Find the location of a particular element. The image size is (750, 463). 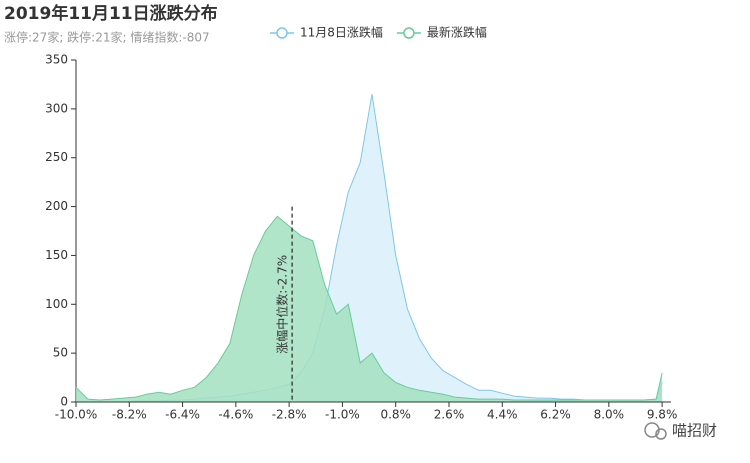

median-label: 涨幅中位数:-2.7% is located at coordinates (282, 304).